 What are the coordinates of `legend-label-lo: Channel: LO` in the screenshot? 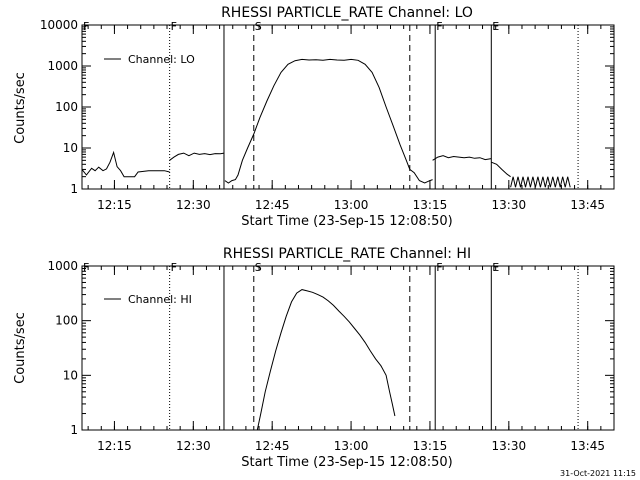 It's located at (161, 59).